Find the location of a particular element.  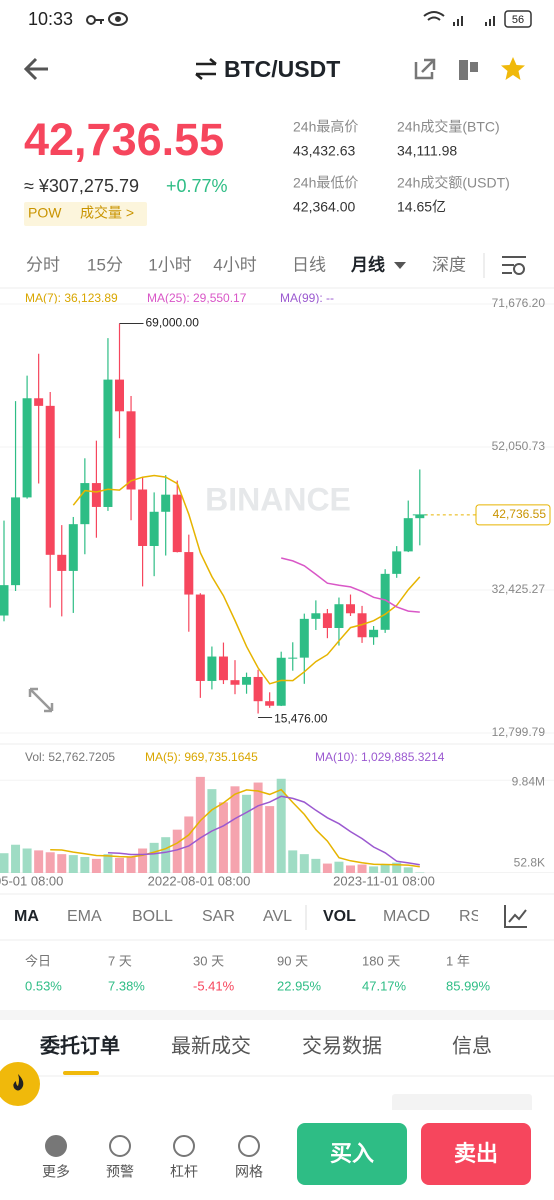

interval-tab: 1小时 is located at coordinates (169, 264).